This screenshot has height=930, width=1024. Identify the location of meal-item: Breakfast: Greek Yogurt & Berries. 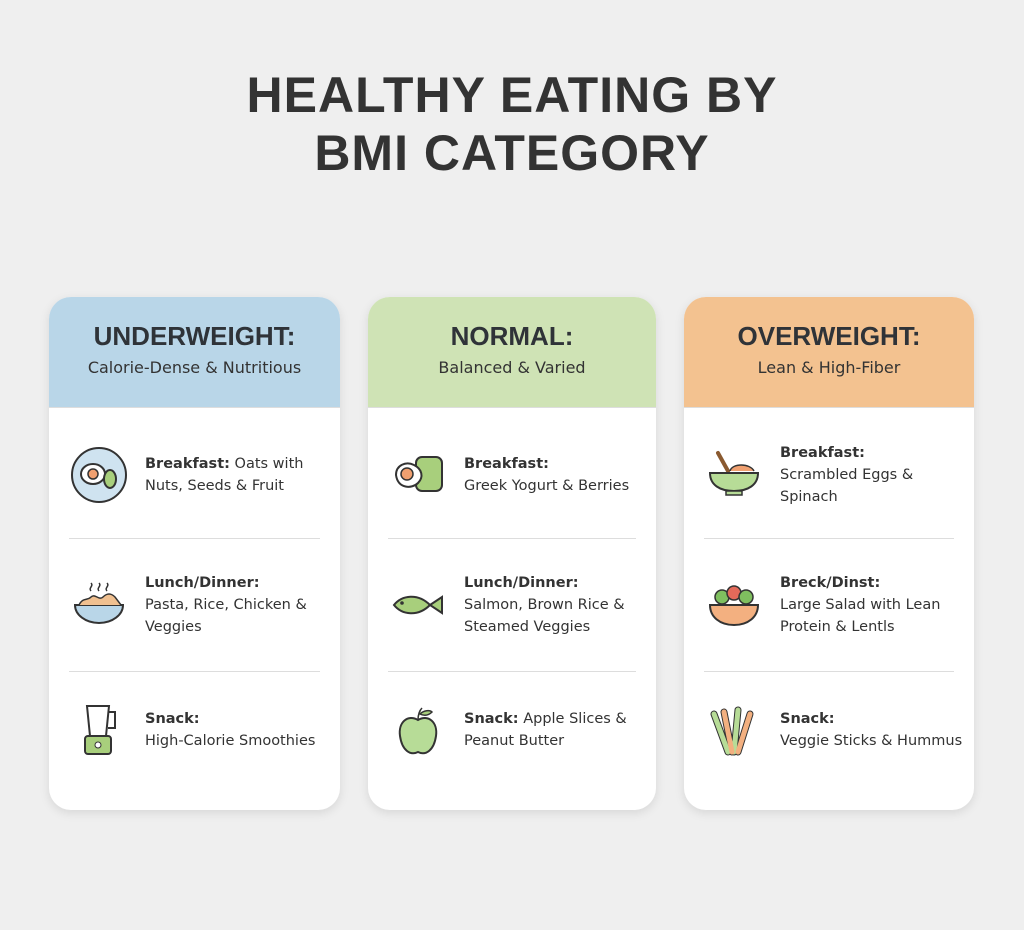
(512, 475).